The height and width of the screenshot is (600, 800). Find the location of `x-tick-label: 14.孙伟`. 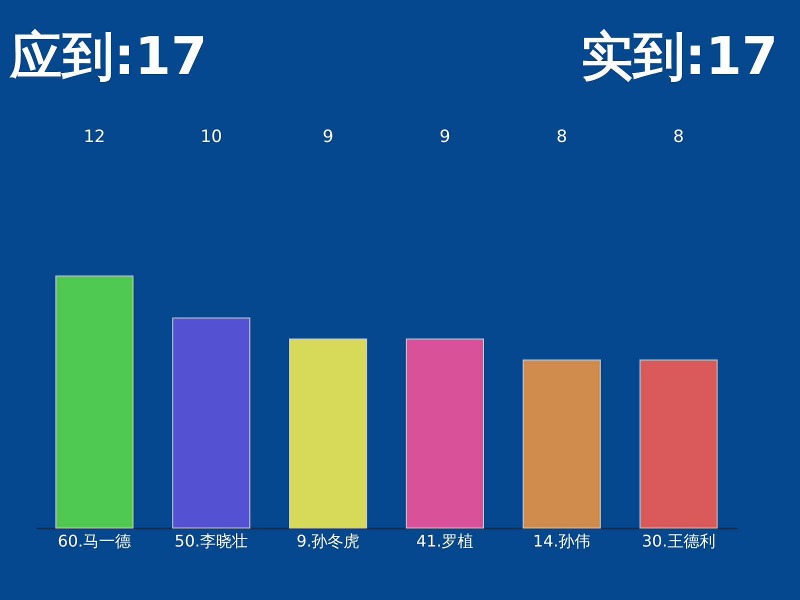

x-tick-label: 14.孙伟 is located at coordinates (561, 541).